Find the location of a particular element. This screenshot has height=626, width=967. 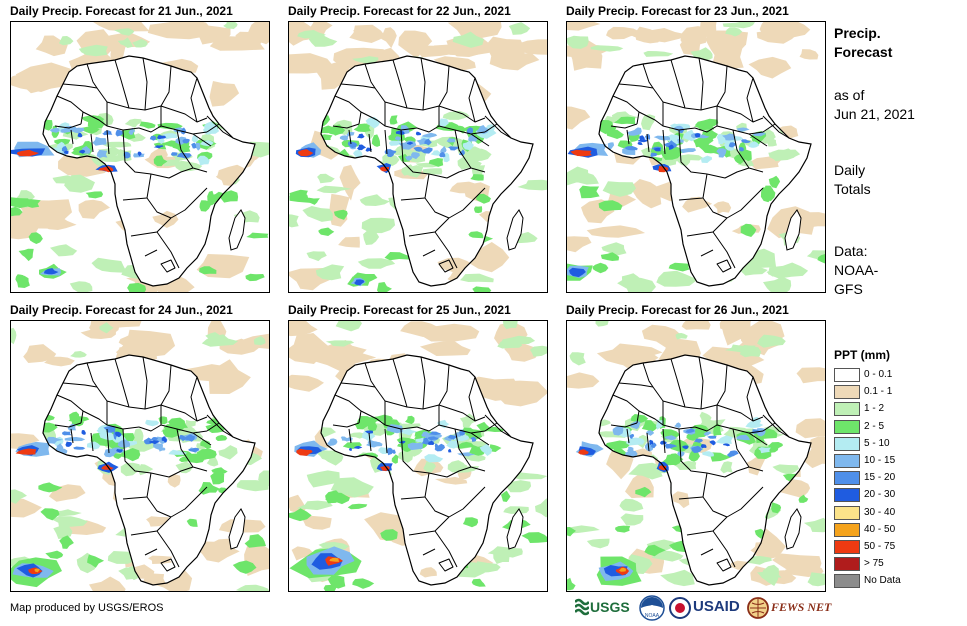

forecast-panel-2: Daily Precip. Forecast for 22 Jun., 2021 is located at coordinates (418, 148).